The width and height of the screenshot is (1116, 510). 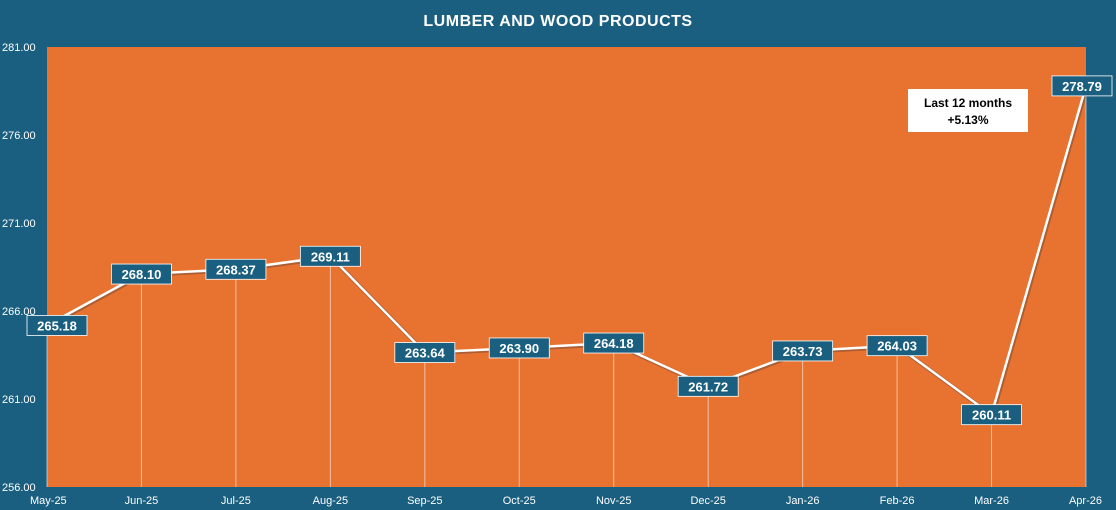 I want to click on data-label: 263.73, so click(x=803, y=351).